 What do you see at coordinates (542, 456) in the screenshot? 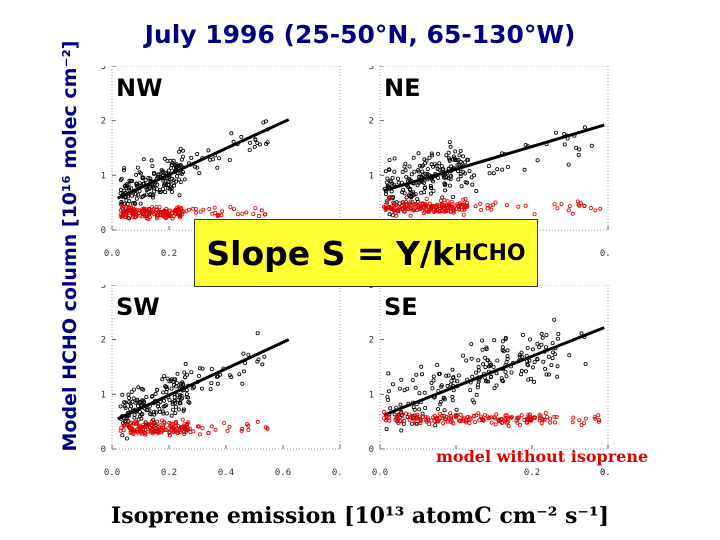
I see `model-without-isoprene-note: model without isoprene` at bounding box center [542, 456].